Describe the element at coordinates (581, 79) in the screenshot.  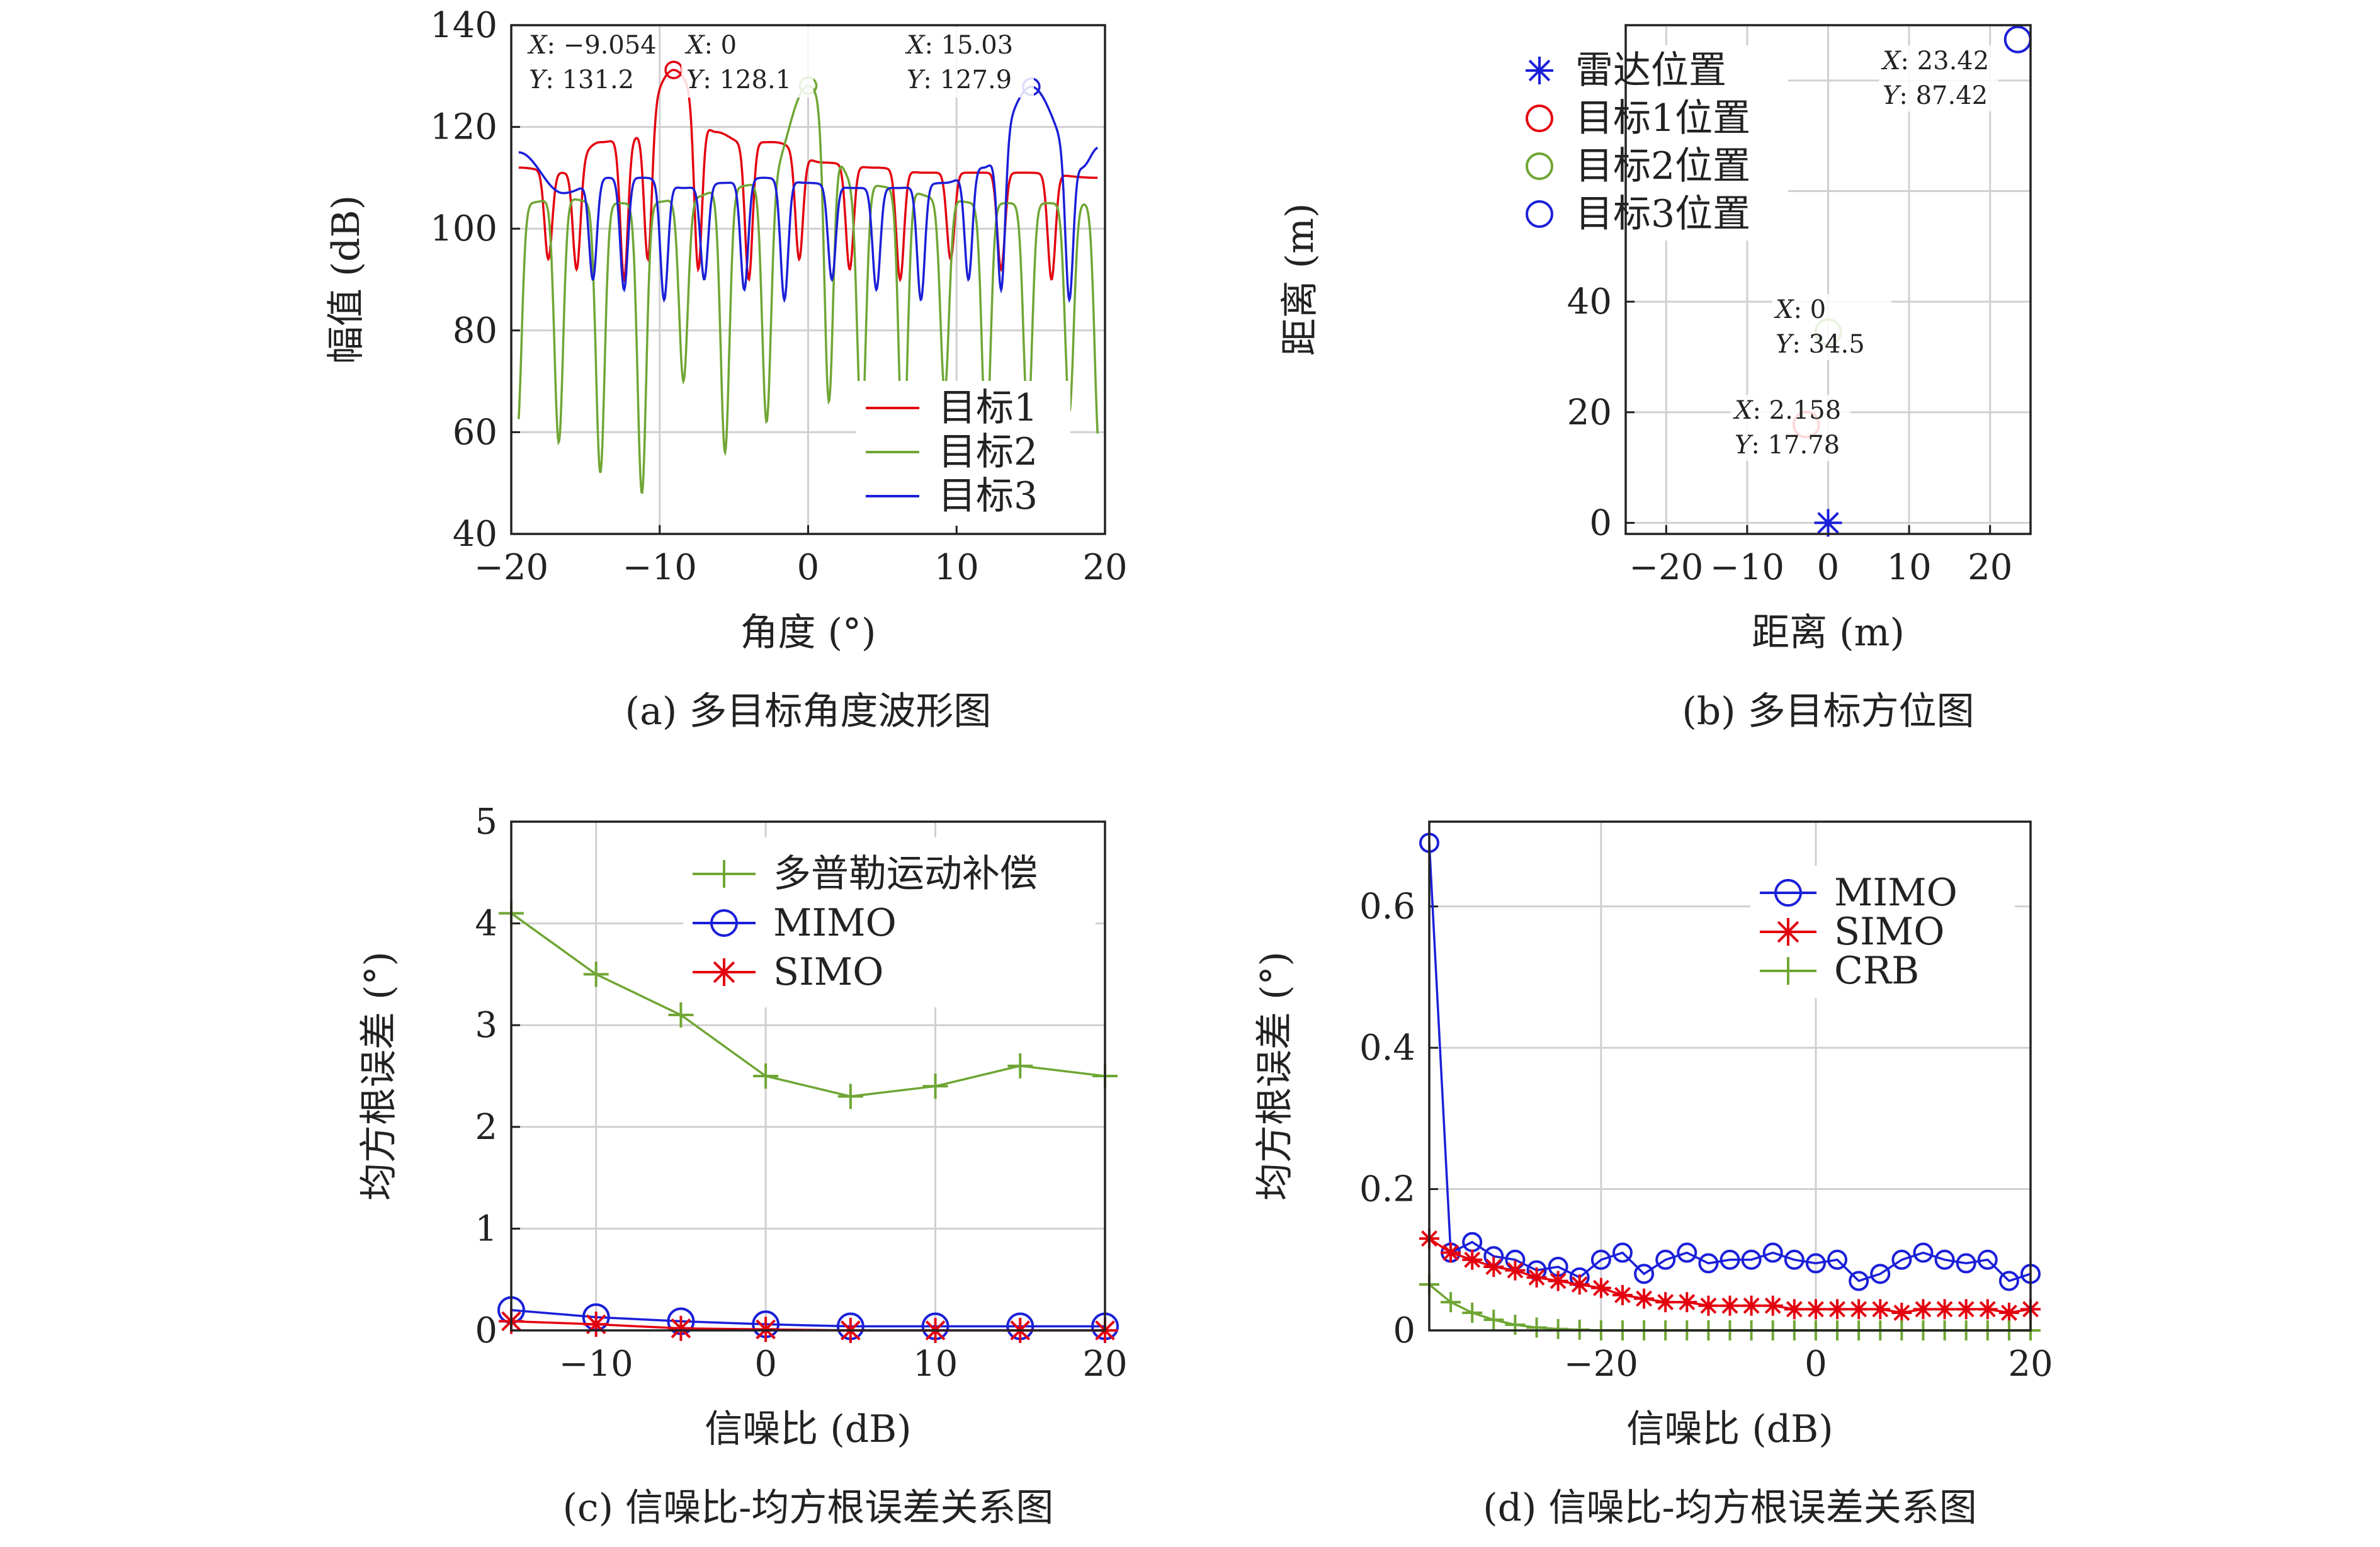
I see `datatip-y: Y: 131.2` at that location.